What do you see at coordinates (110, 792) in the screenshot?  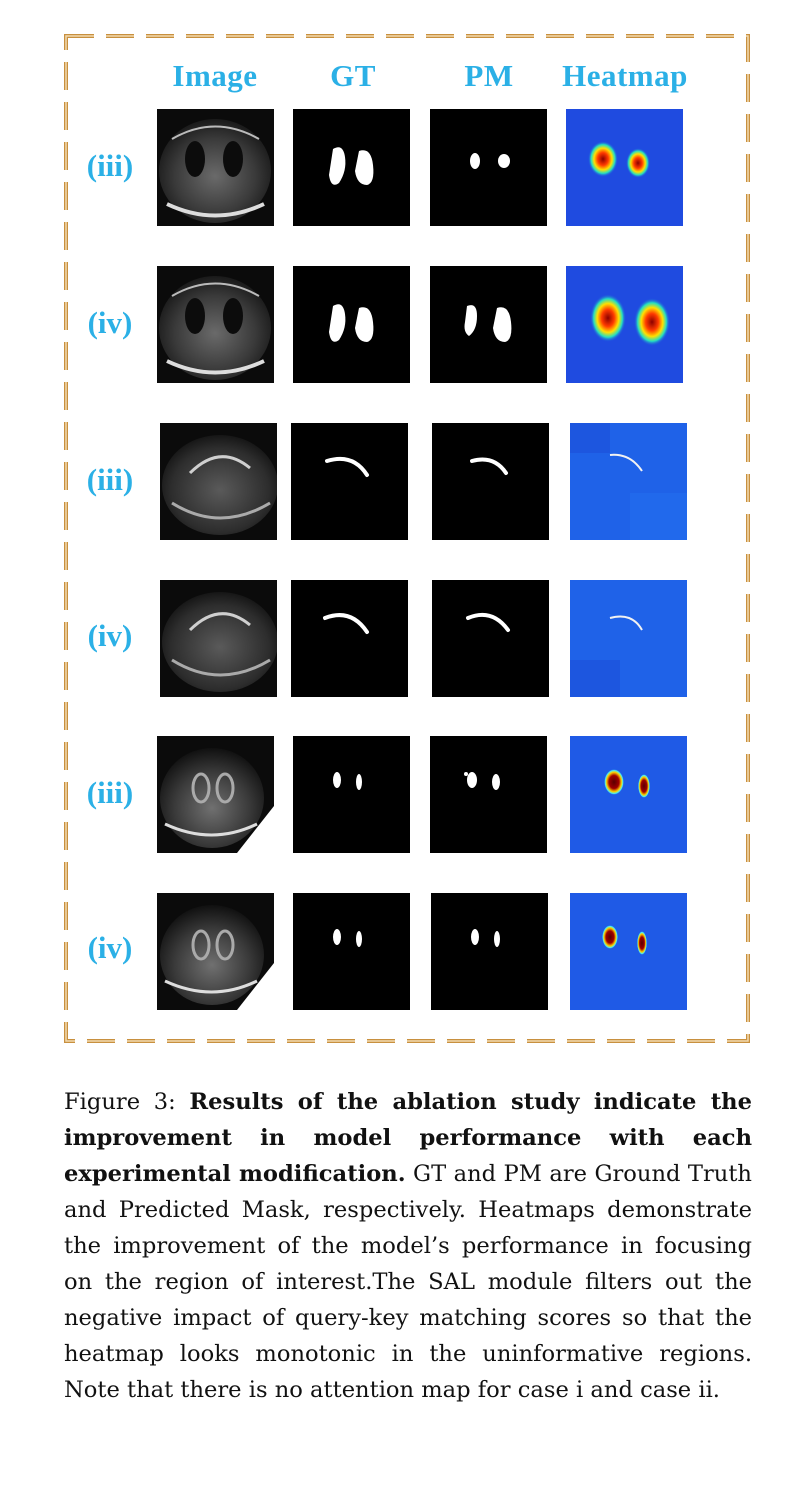 I see `row-label-5: (iii)` at bounding box center [110, 792].